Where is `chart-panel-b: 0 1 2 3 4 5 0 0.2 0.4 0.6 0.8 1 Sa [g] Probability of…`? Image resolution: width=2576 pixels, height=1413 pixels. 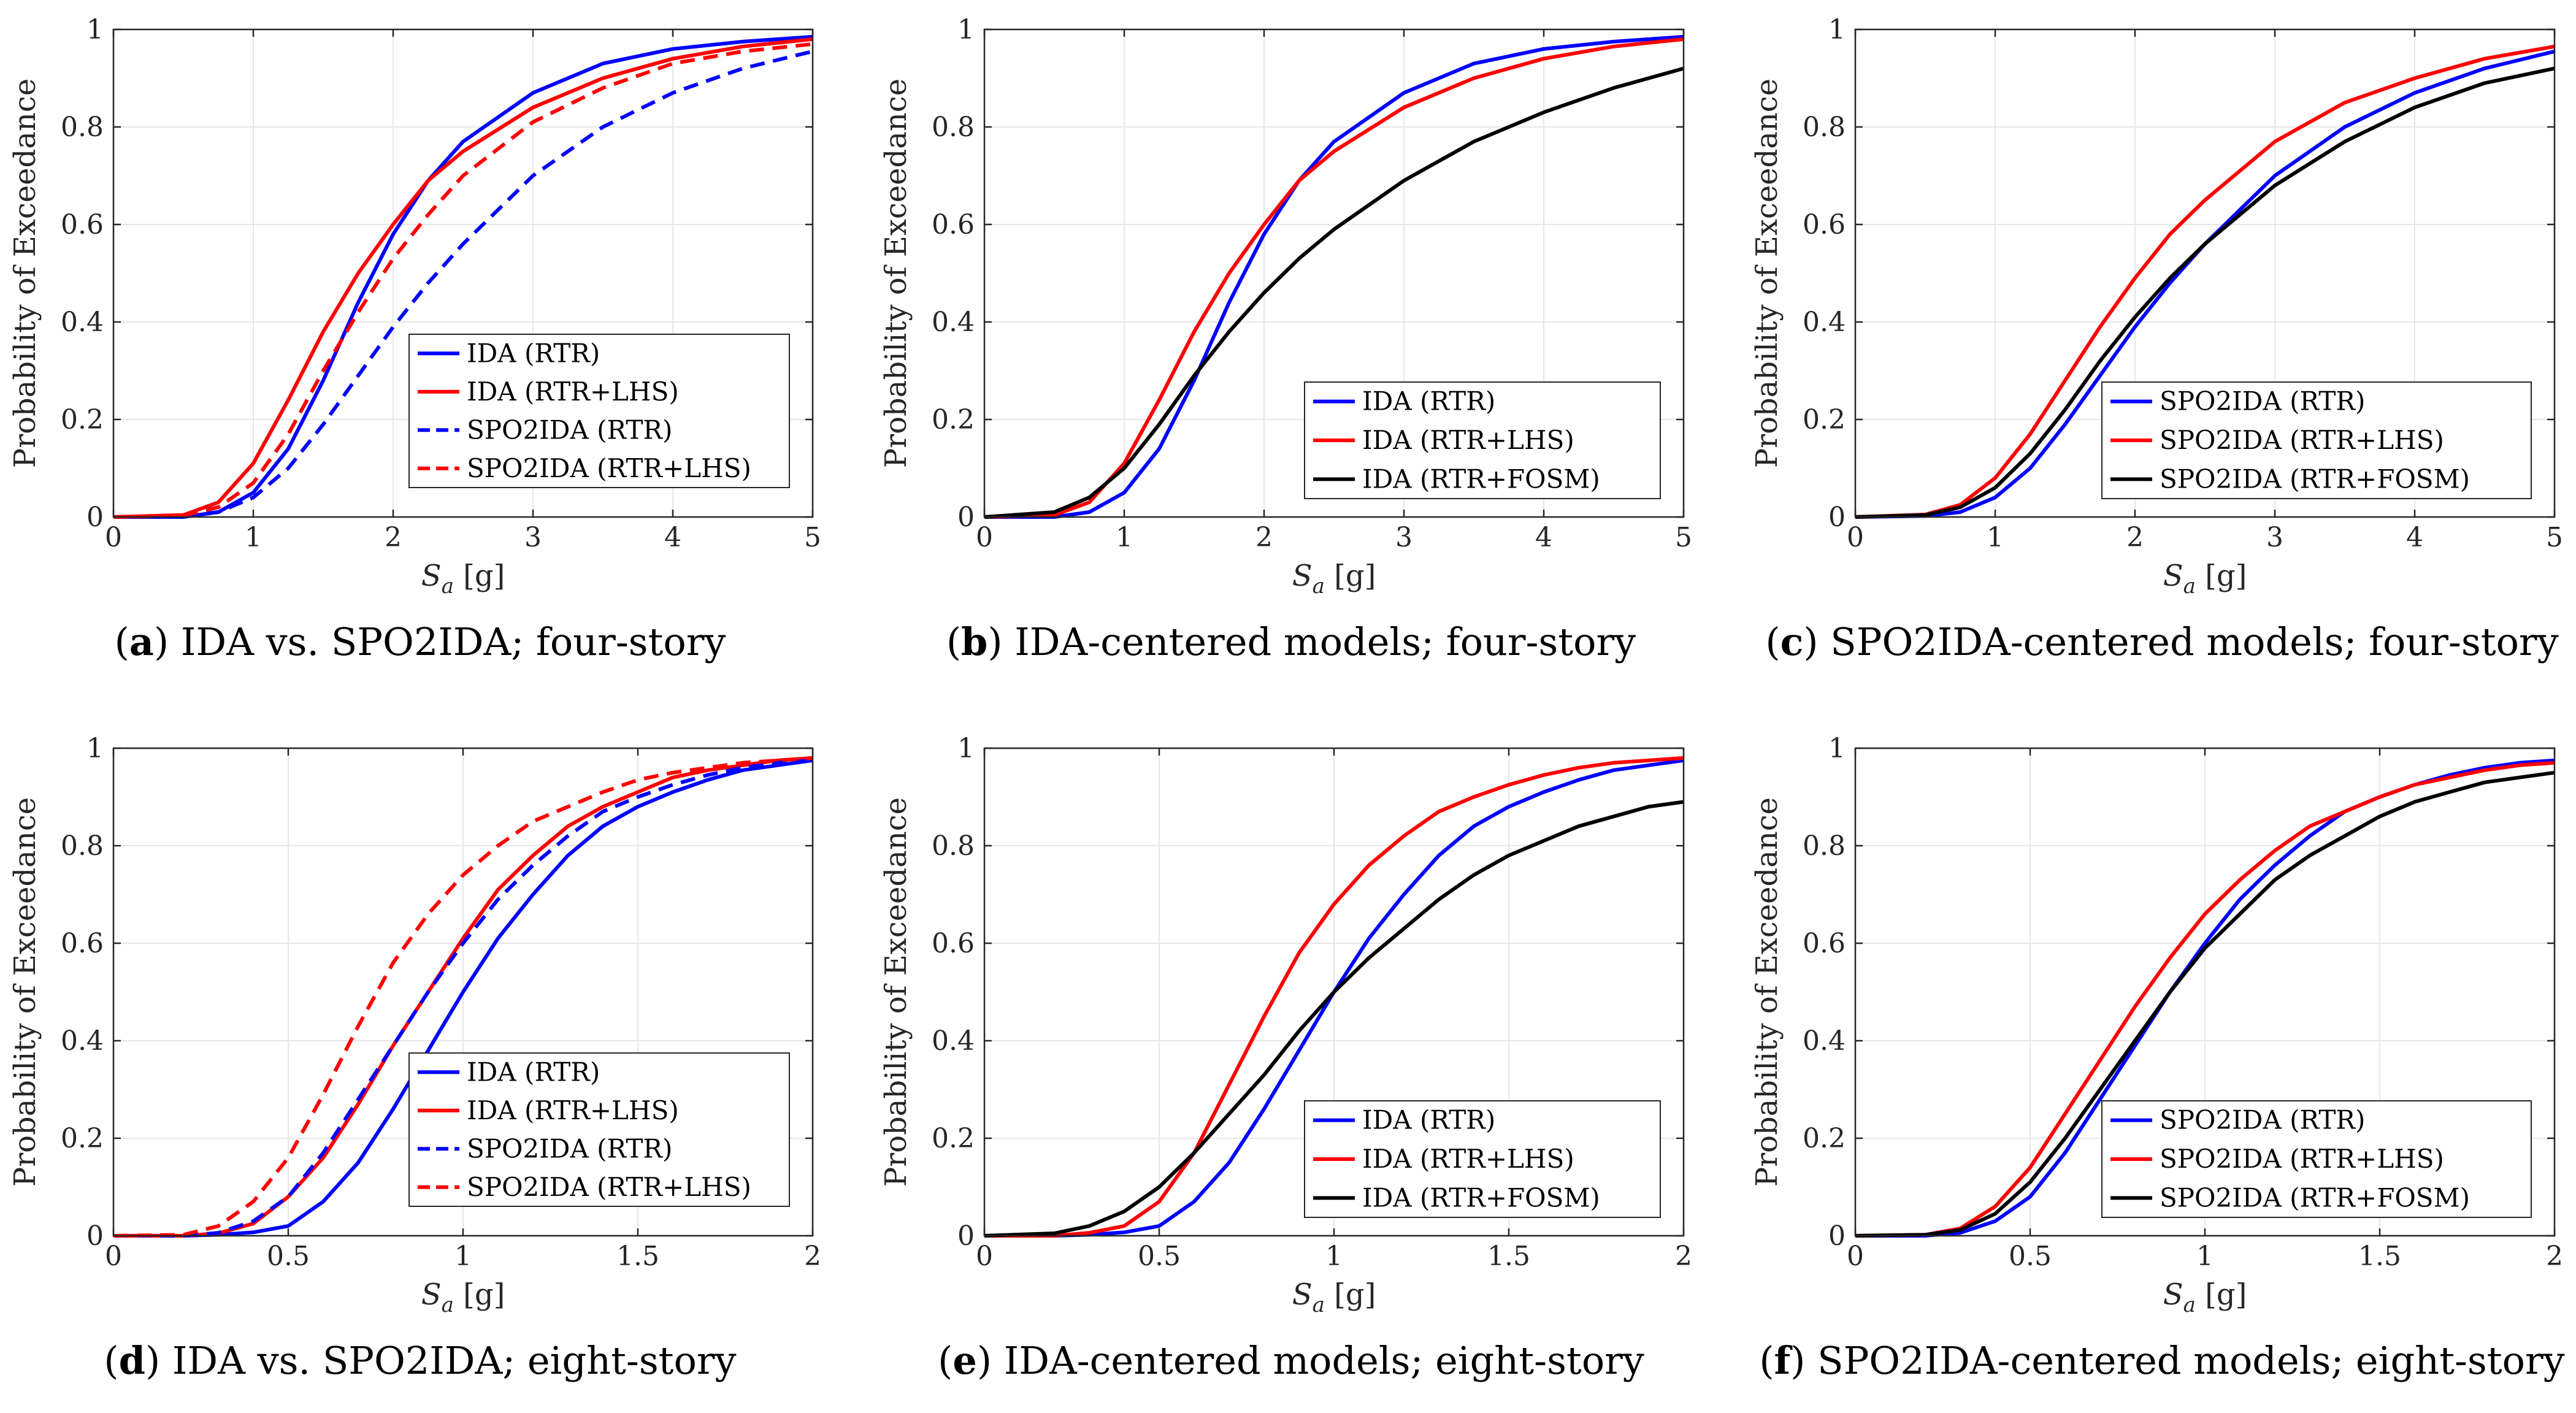
chart-panel-b: 0 1 2 3 4 5 0 0.2 0.4 0.6 0.8 1 Sa [g] Probability of… is located at coordinates (1285, 339).